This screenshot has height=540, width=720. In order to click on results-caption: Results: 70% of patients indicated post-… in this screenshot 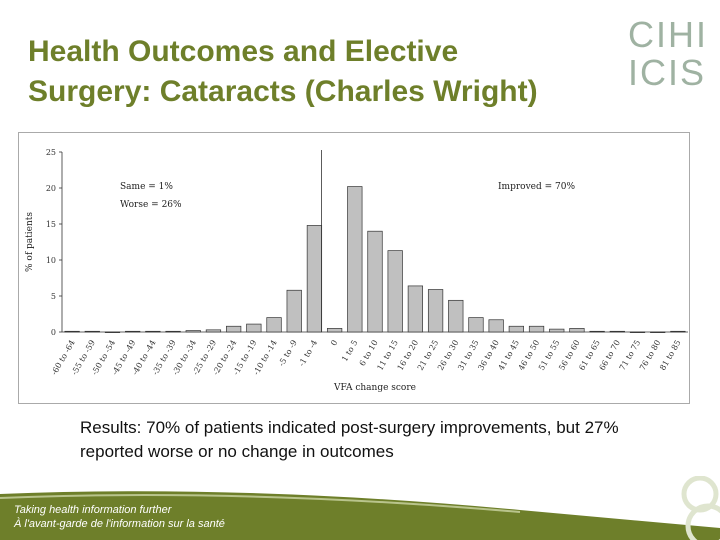, I will do `click(349, 439)`.